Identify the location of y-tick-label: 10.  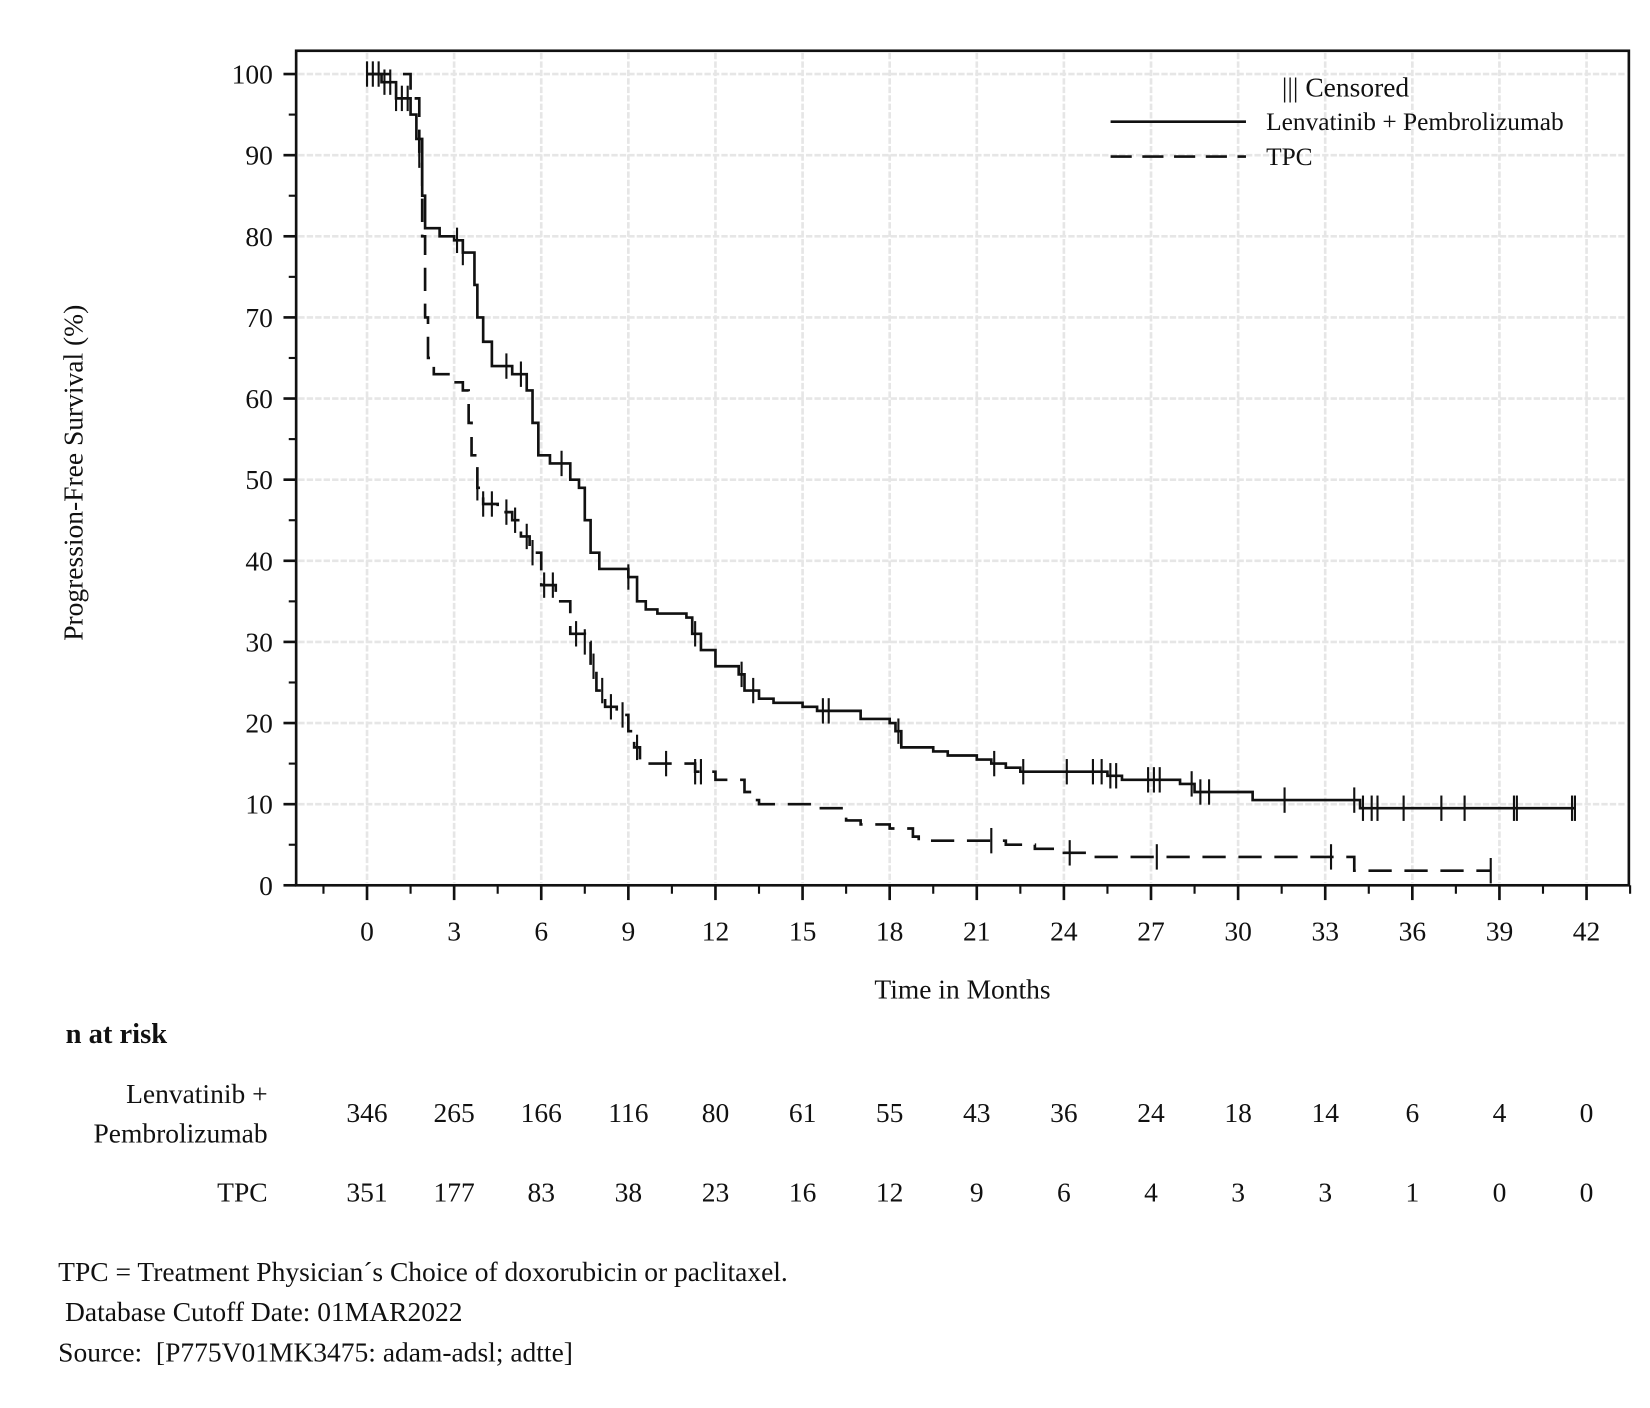
(258, 804).